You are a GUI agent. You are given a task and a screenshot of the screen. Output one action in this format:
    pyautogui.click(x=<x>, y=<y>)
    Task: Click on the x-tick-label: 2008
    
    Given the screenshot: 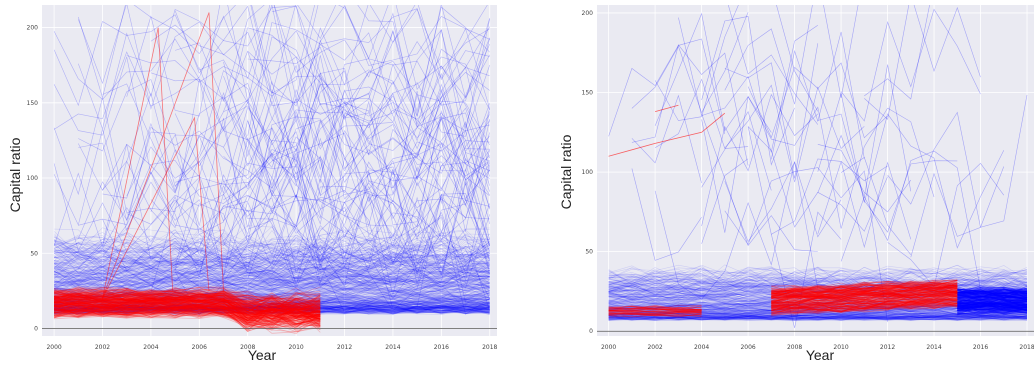 What is the action you would take?
    pyautogui.click(x=247, y=347)
    